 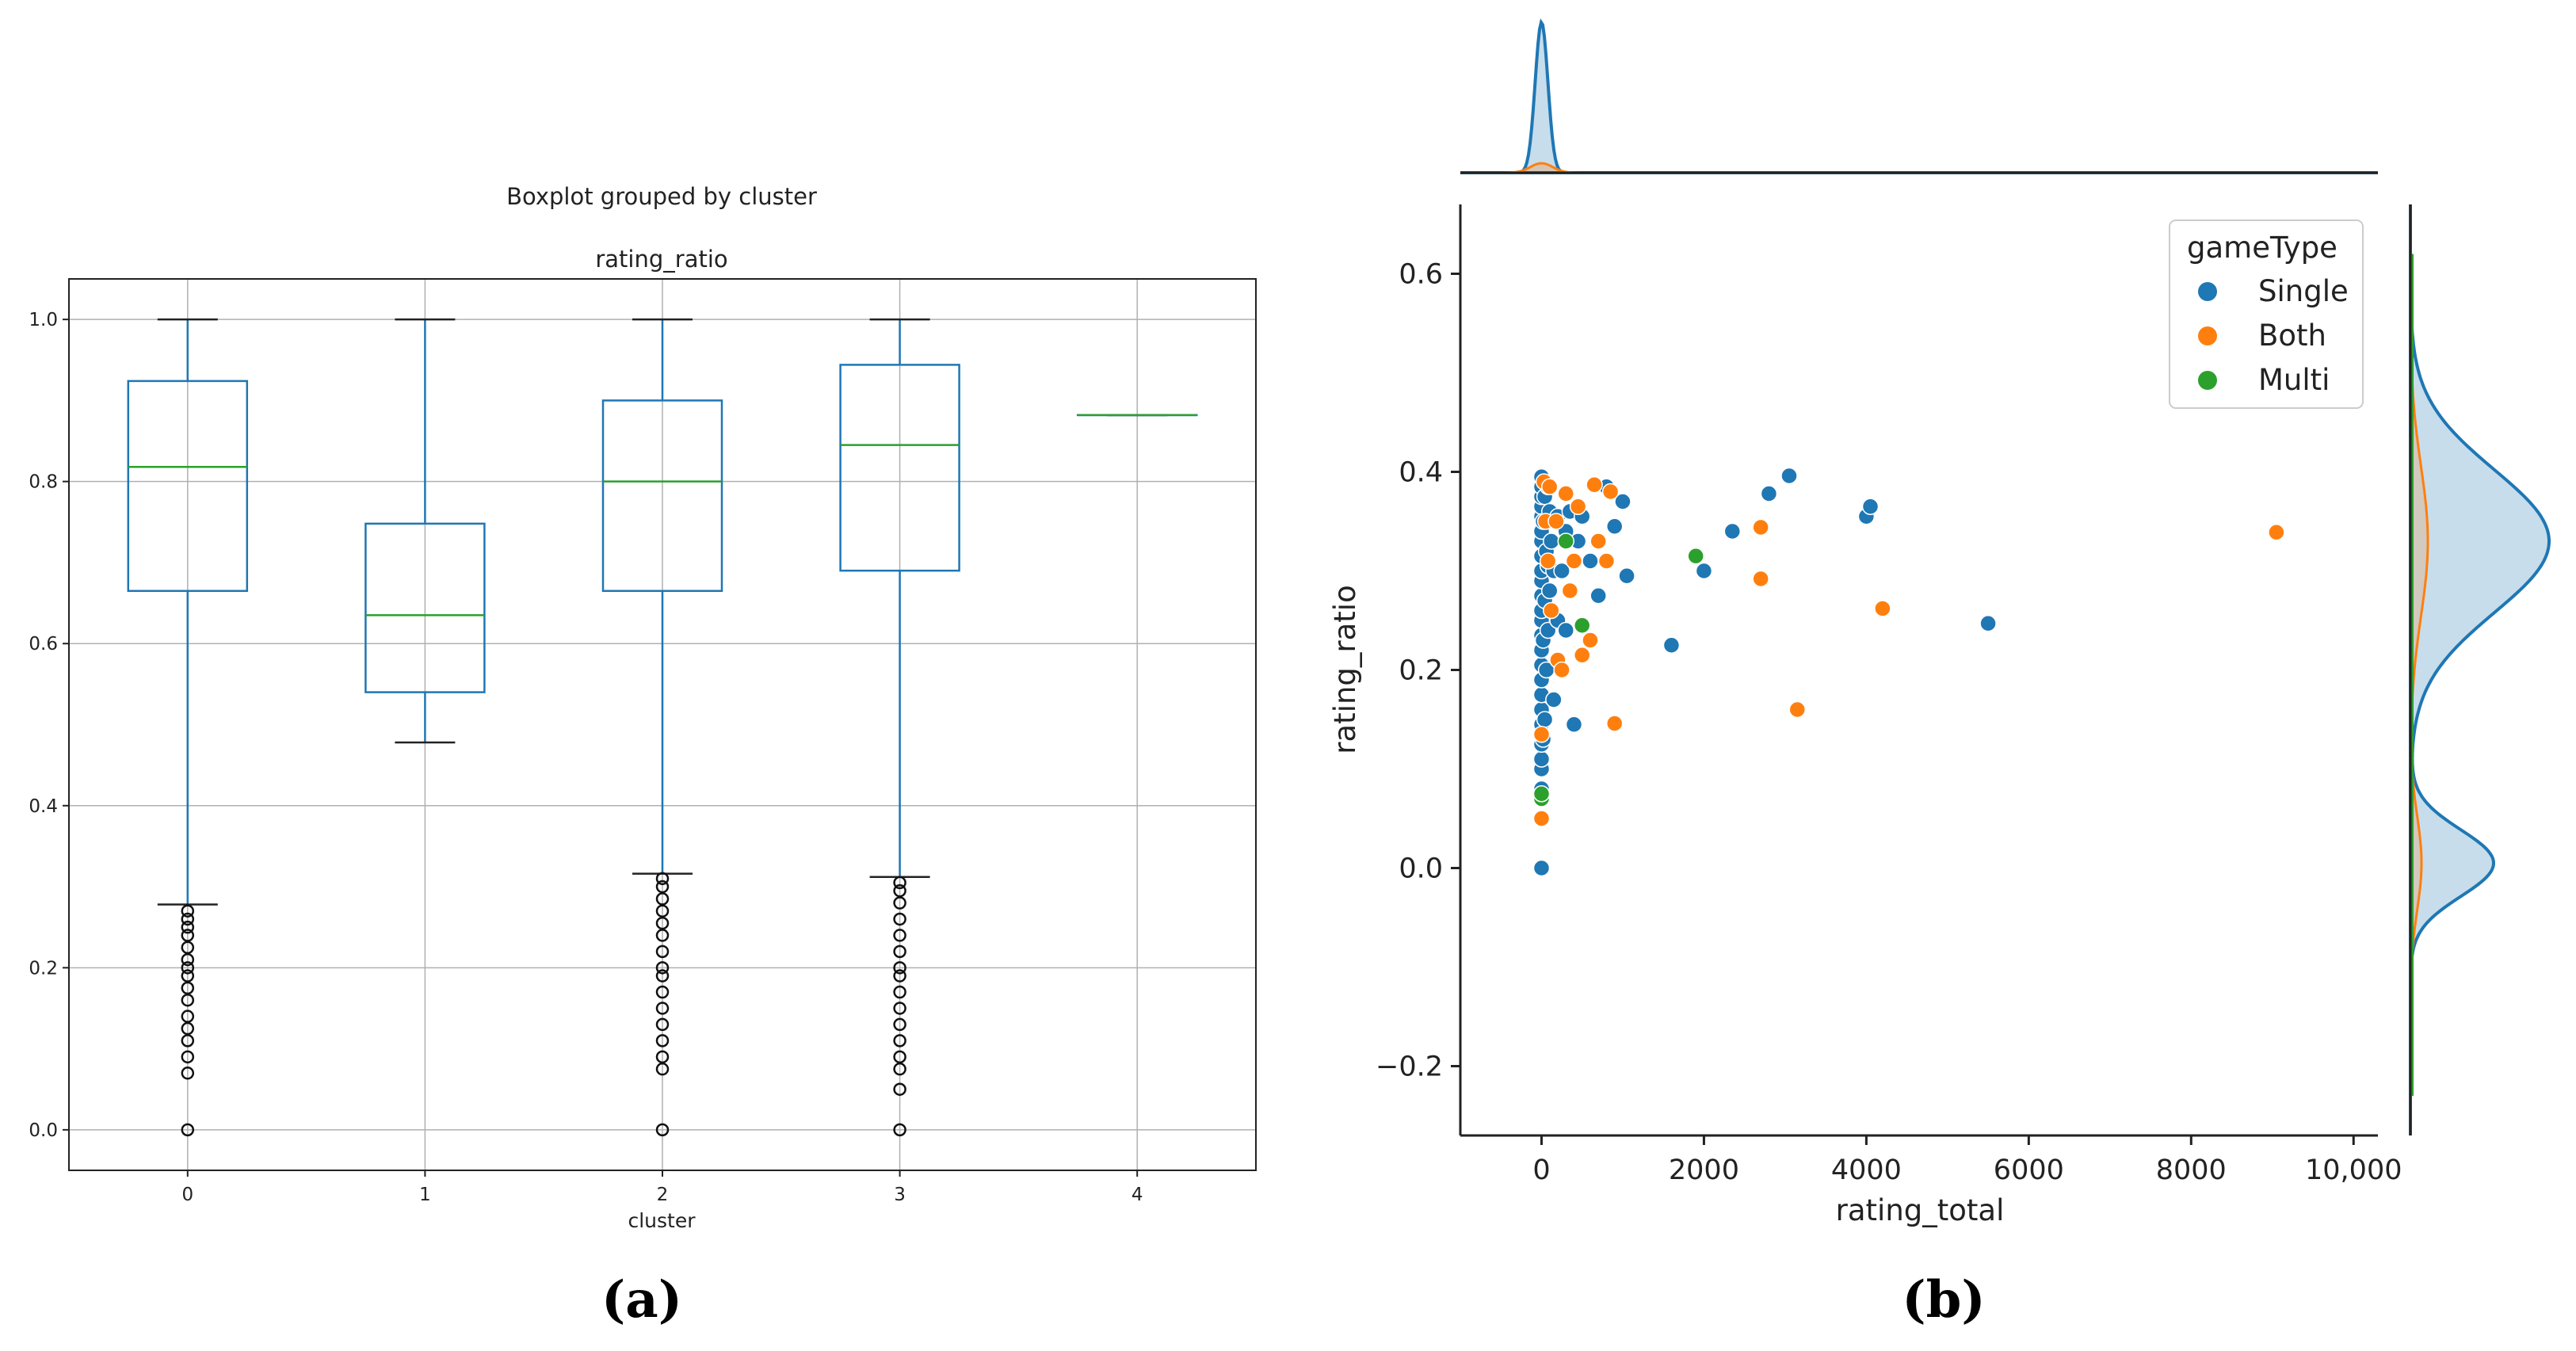 I want to click on legend-marker-single, so click(x=2207, y=291).